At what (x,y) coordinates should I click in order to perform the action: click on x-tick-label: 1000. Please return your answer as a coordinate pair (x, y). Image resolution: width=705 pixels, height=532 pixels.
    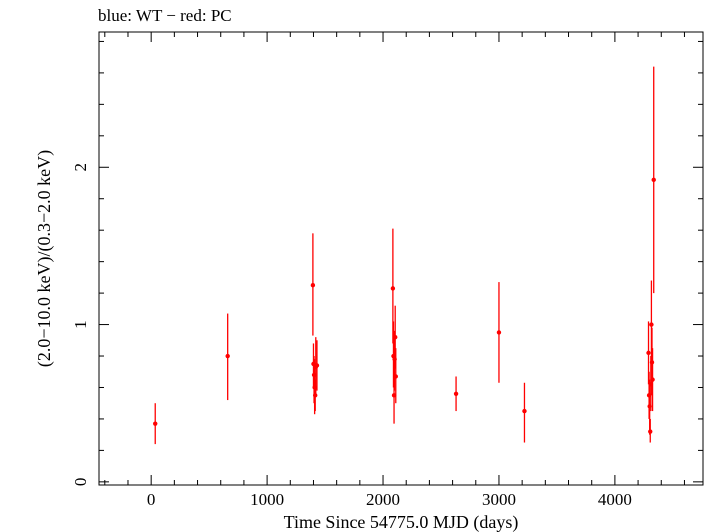
    Looking at the image, I should click on (267, 499).